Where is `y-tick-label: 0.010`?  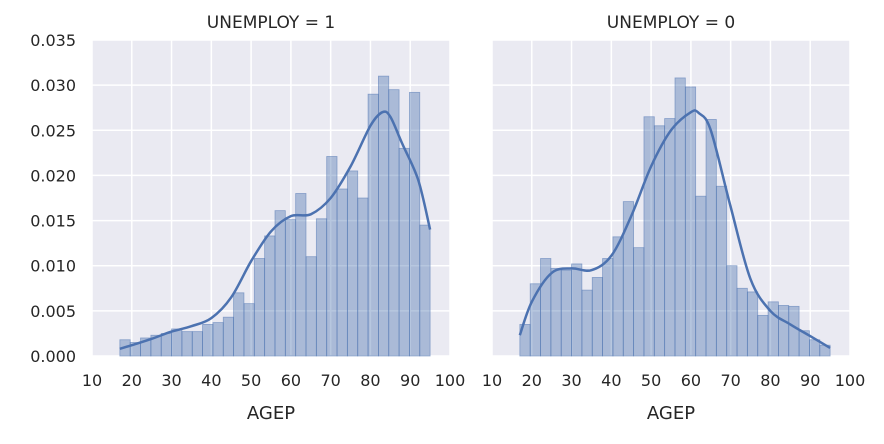 y-tick-label: 0.010 is located at coordinates (53, 266).